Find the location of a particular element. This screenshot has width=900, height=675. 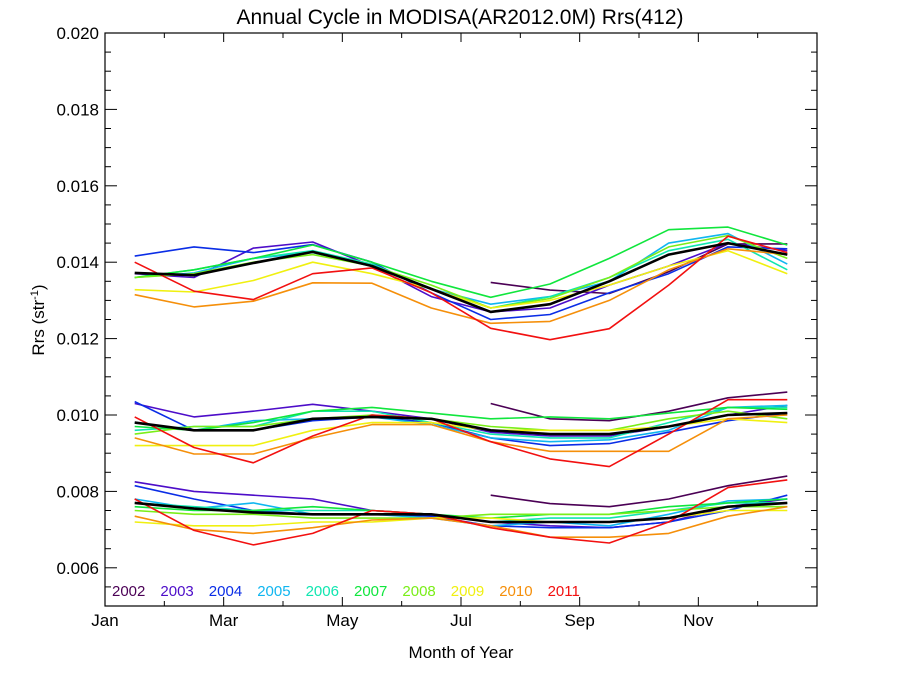

legend-entry-2009: 2009 is located at coordinates (467, 591).